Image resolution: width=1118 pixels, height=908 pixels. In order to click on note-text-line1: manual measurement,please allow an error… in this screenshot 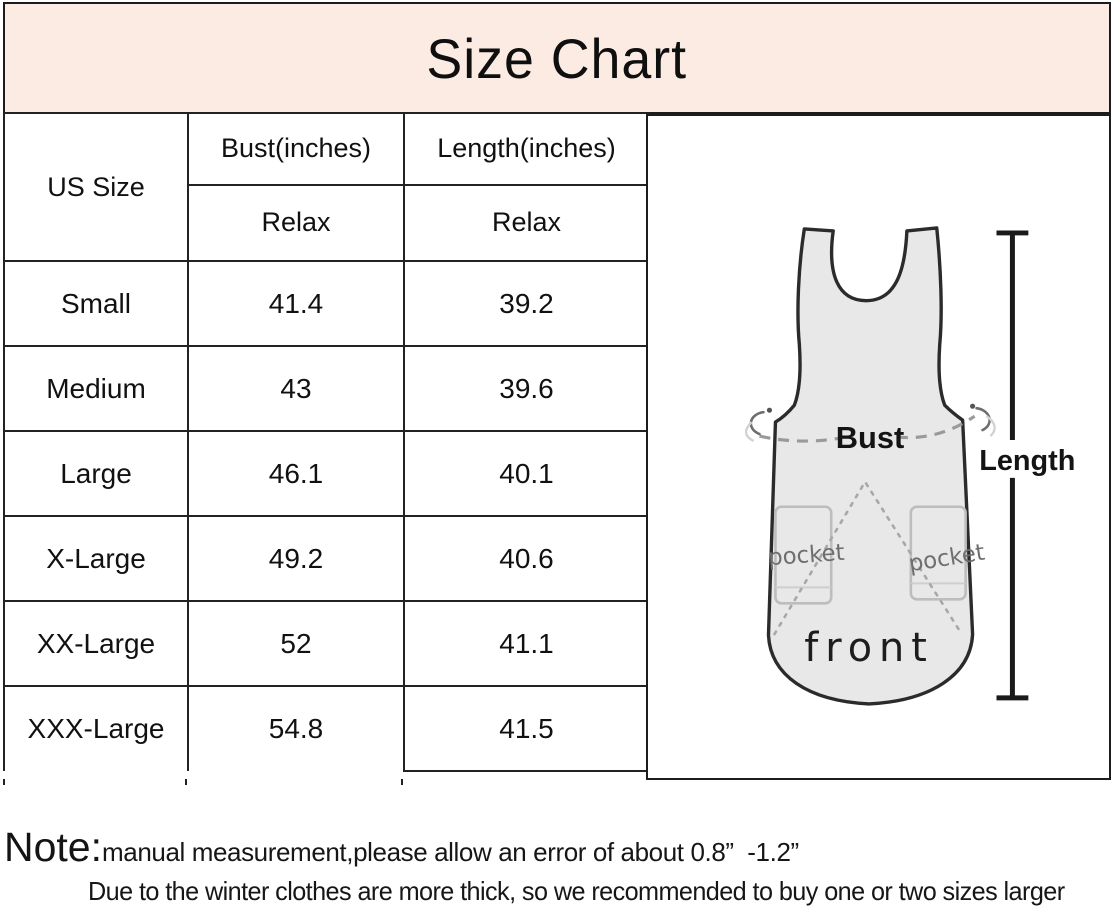, I will do `click(450, 852)`.